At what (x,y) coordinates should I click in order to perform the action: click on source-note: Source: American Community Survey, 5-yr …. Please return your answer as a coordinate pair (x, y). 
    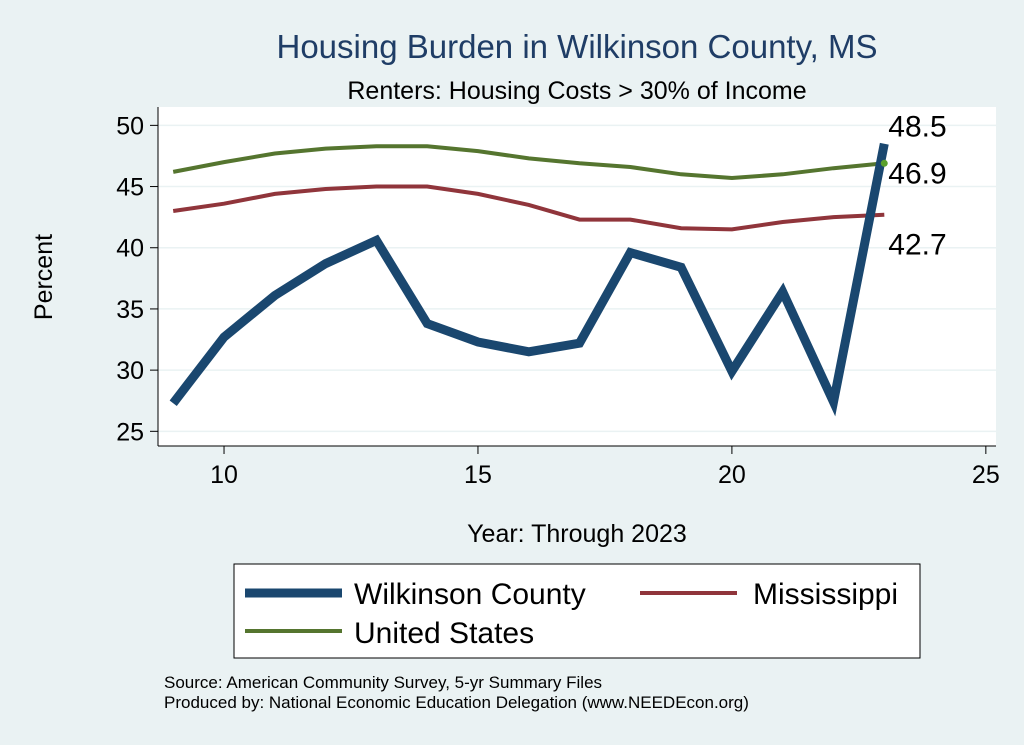
    Looking at the image, I should click on (383, 682).